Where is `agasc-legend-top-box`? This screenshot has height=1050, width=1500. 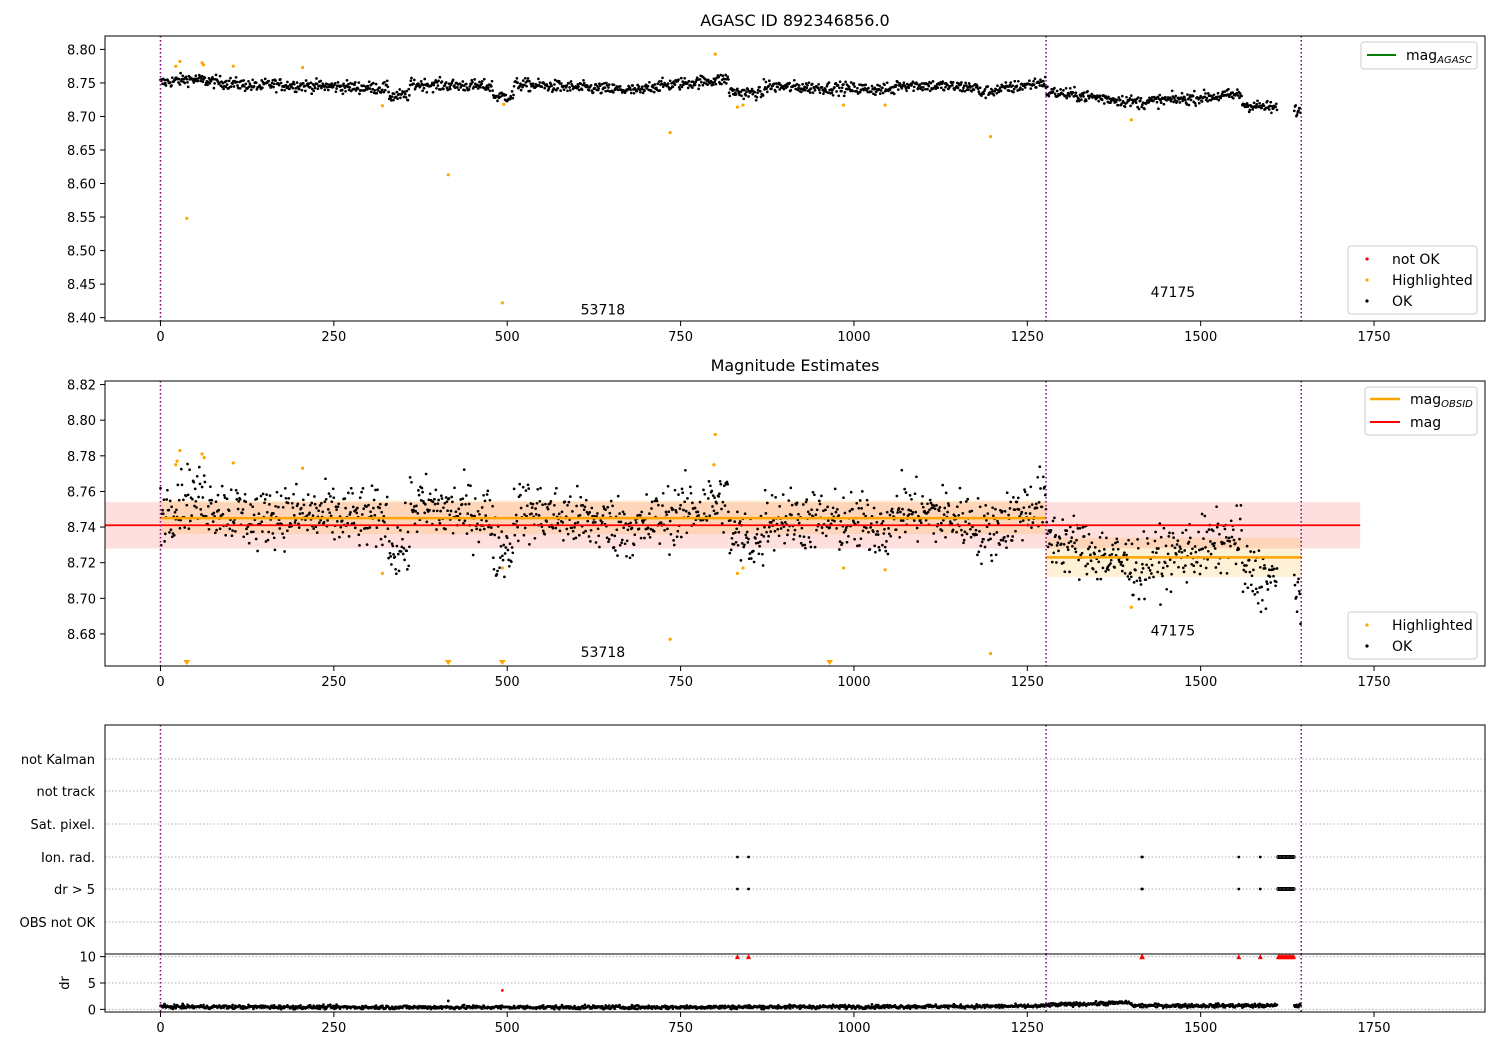
agasc-legend-top-box is located at coordinates (1419, 55).